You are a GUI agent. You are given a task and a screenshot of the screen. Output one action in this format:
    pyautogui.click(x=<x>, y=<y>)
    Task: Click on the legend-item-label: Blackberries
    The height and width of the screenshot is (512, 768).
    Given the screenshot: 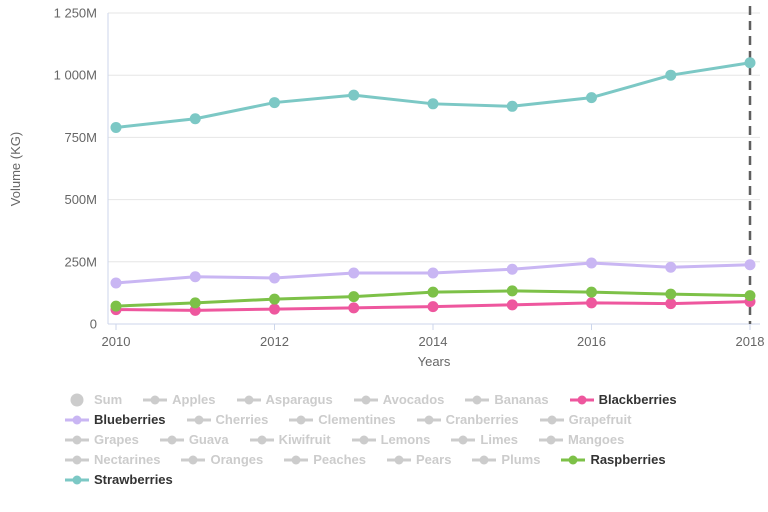 What is the action you would take?
    pyautogui.click(x=637, y=399)
    